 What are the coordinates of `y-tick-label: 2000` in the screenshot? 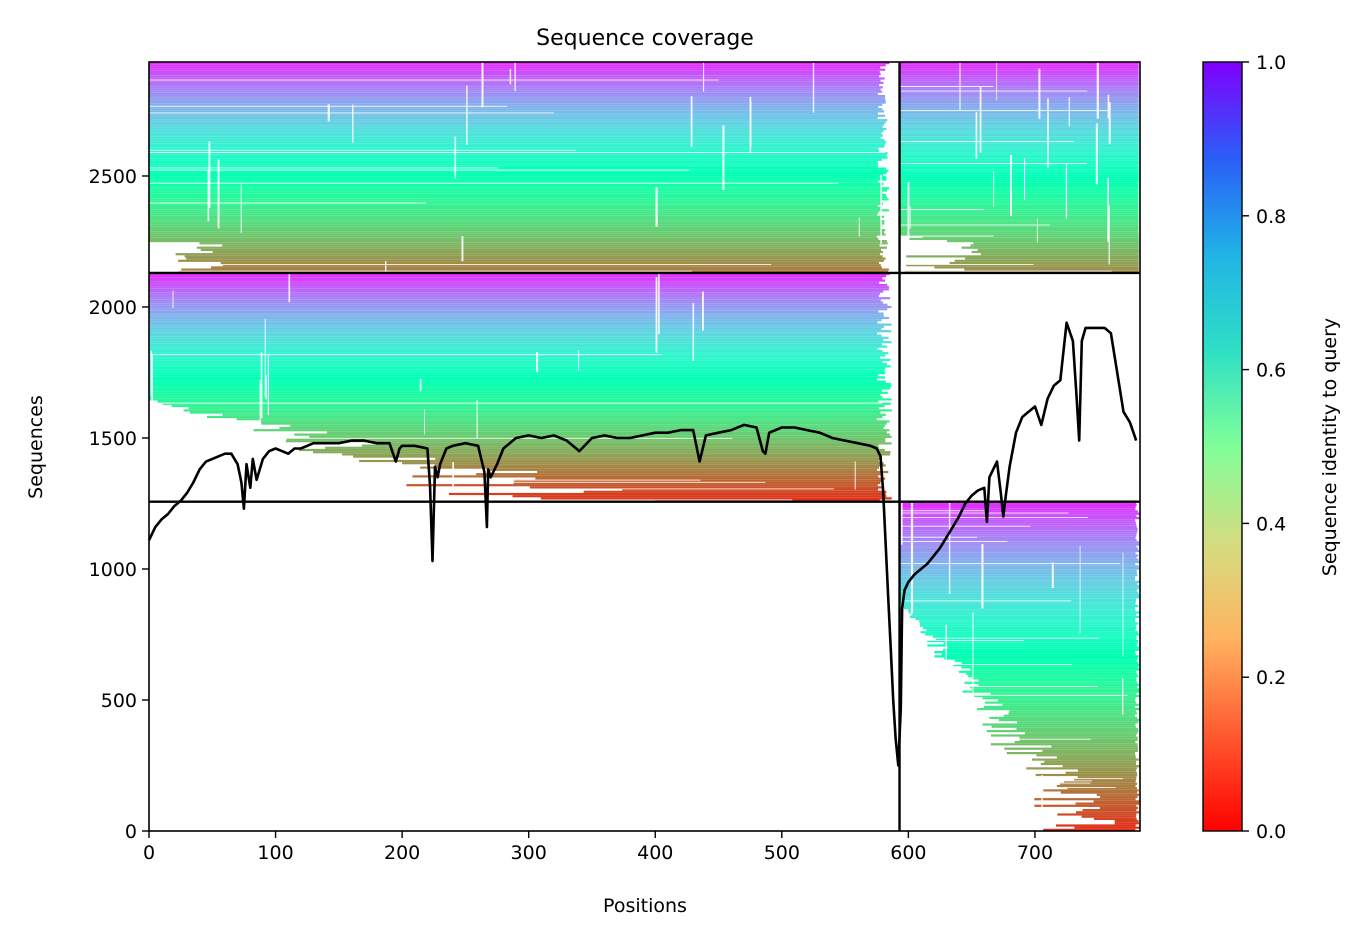 It's located at (113, 308).